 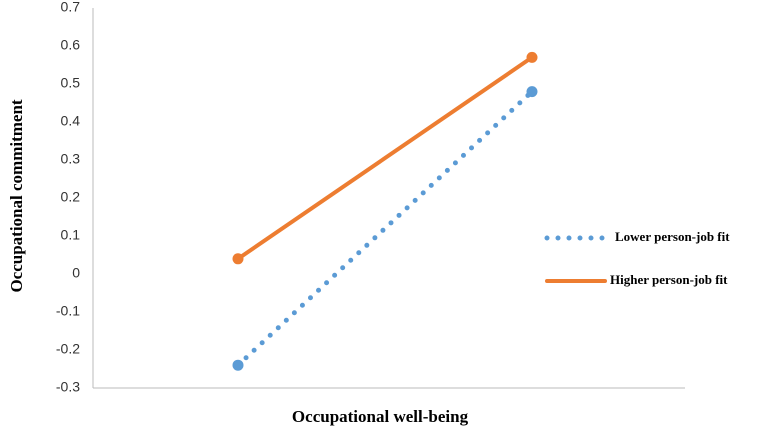 I want to click on y-tick-label: -0.2, so click(x=68, y=349).